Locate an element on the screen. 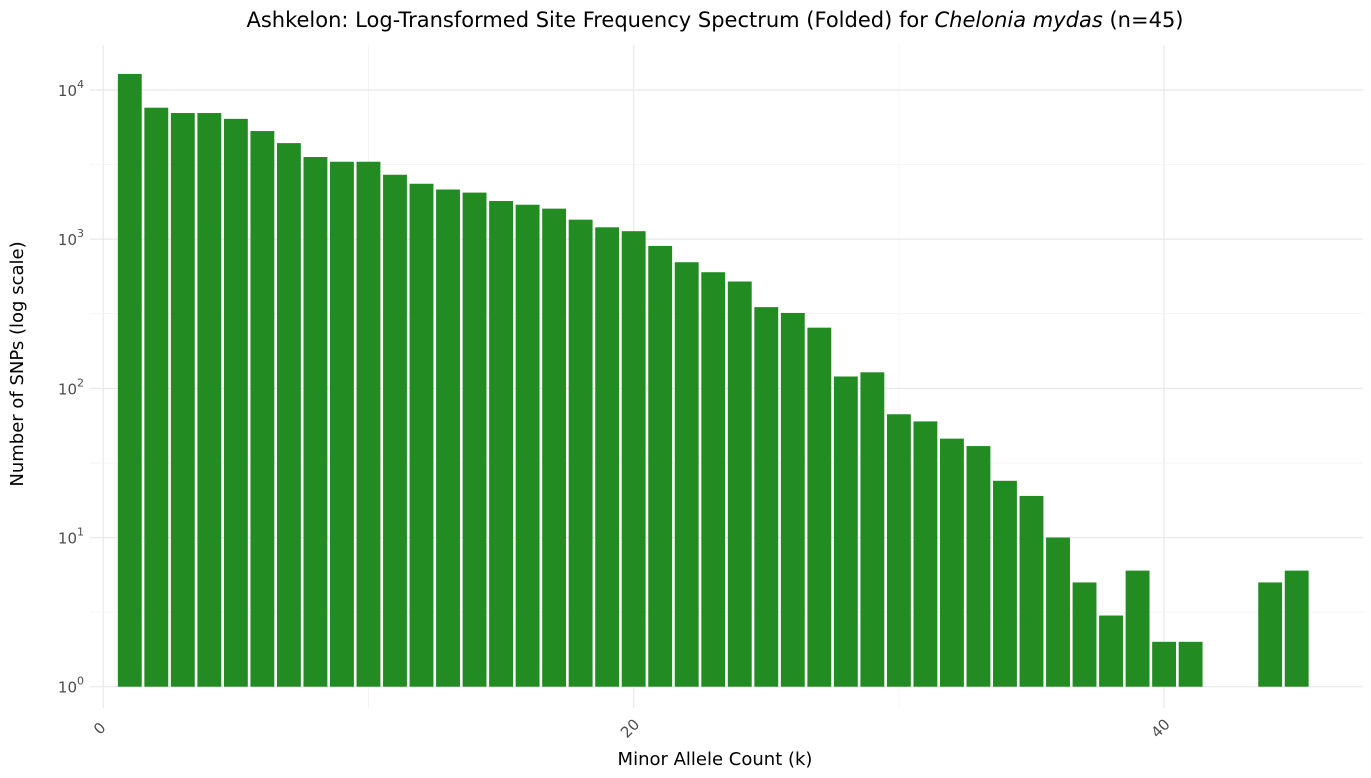 Image resolution: width=1371 pixels, height=778 pixels. x-tick-label: 20 is located at coordinates (630, 728).